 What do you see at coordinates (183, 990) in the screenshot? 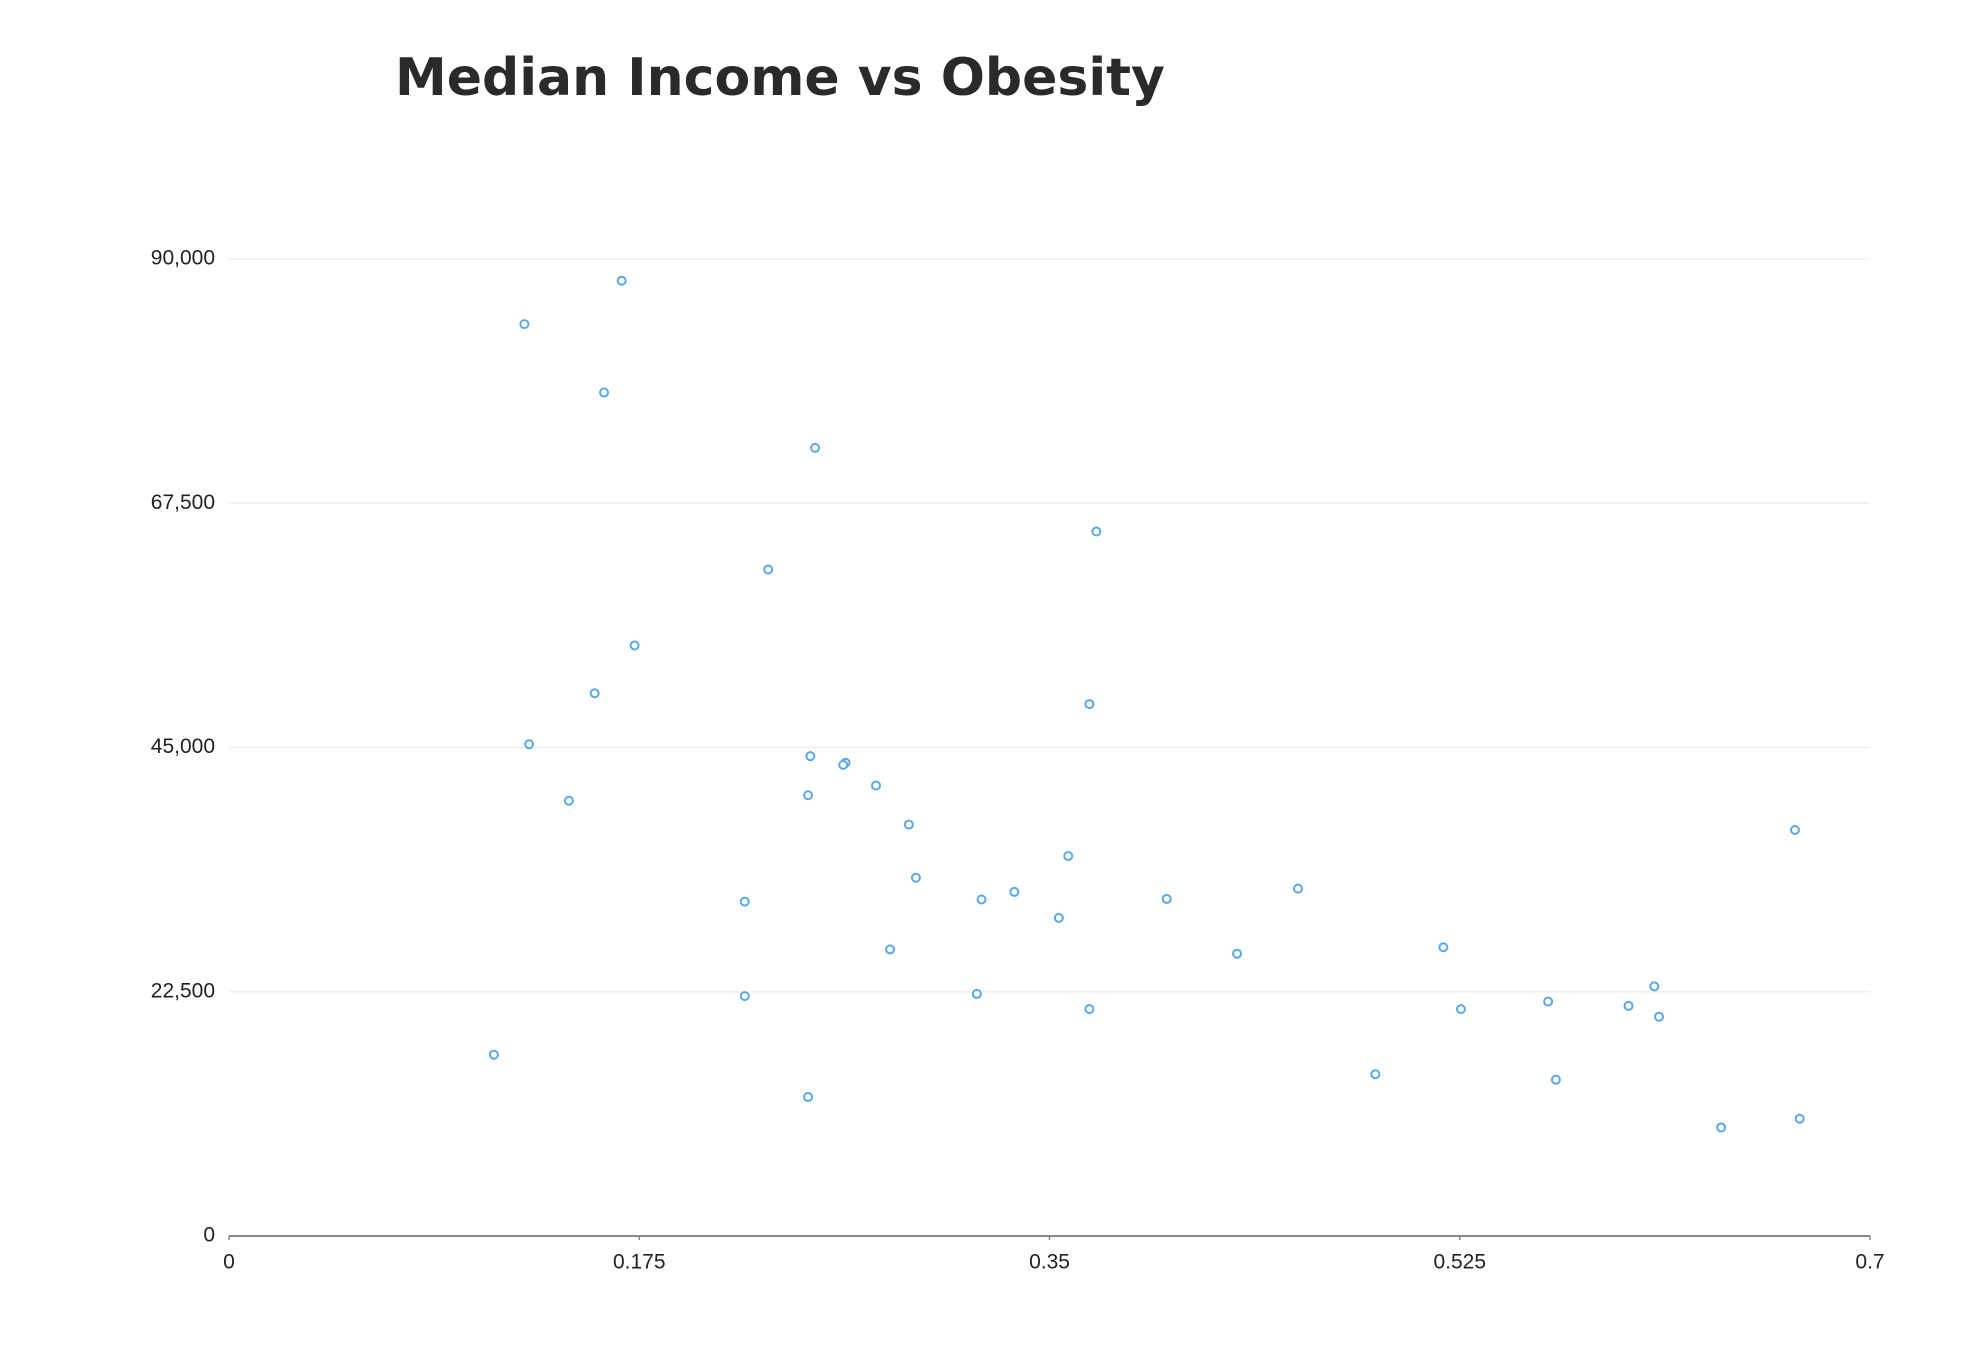
I see `y-tick-label: 22,500` at bounding box center [183, 990].